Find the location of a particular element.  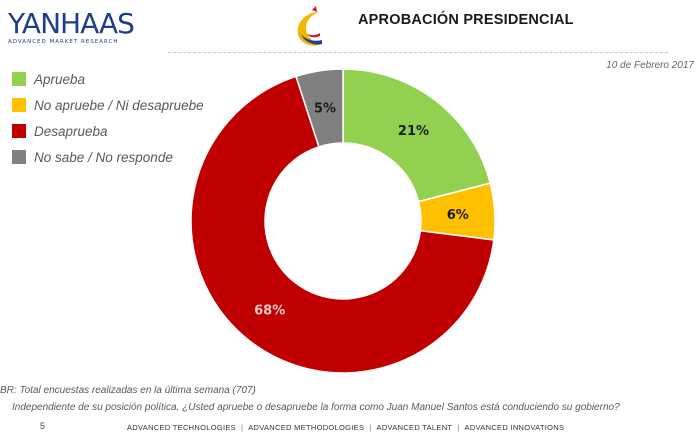

company-logo: YANHAAS ADVANCED MARKET RESEARCH is located at coordinates (73, 26).